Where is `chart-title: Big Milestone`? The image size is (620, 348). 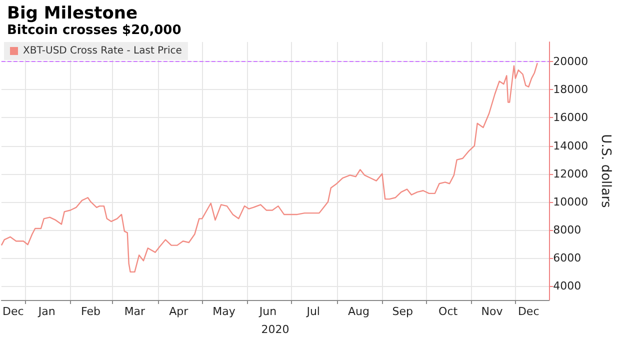 chart-title: Big Milestone is located at coordinates (72, 14).